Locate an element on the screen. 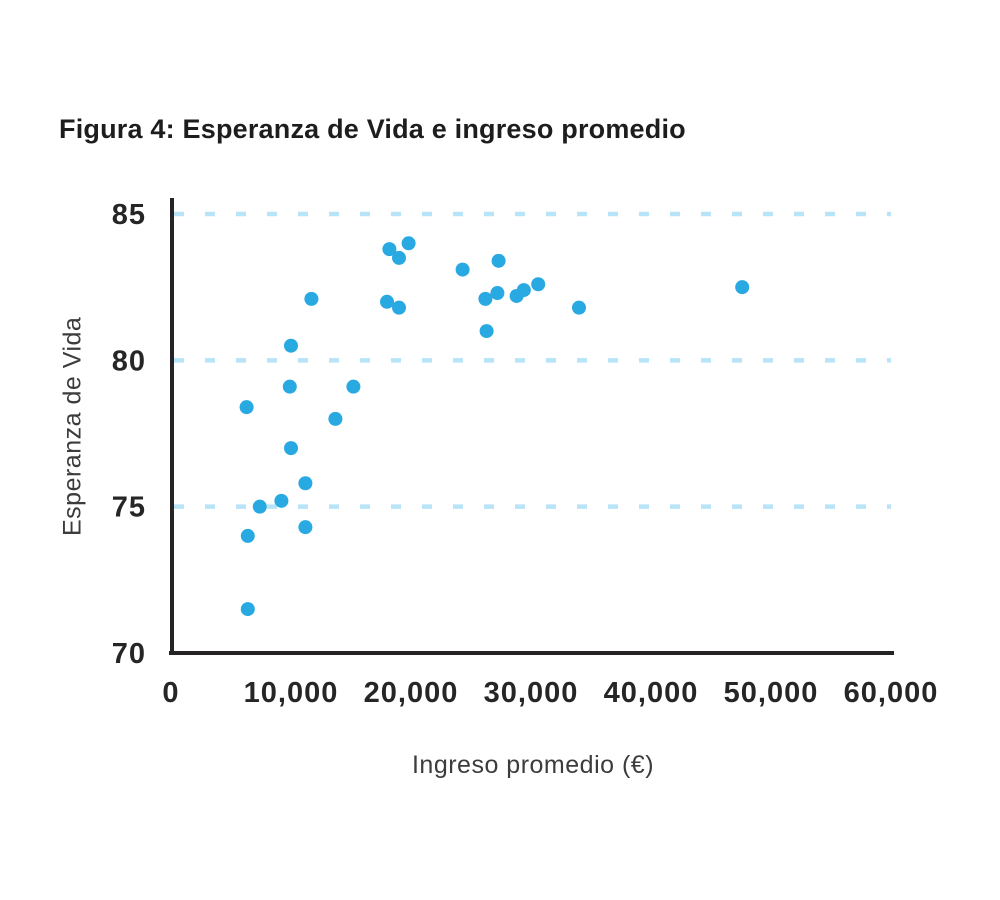 The height and width of the screenshot is (900, 1000). x-tick-label-0: 0 is located at coordinates (170, 693).